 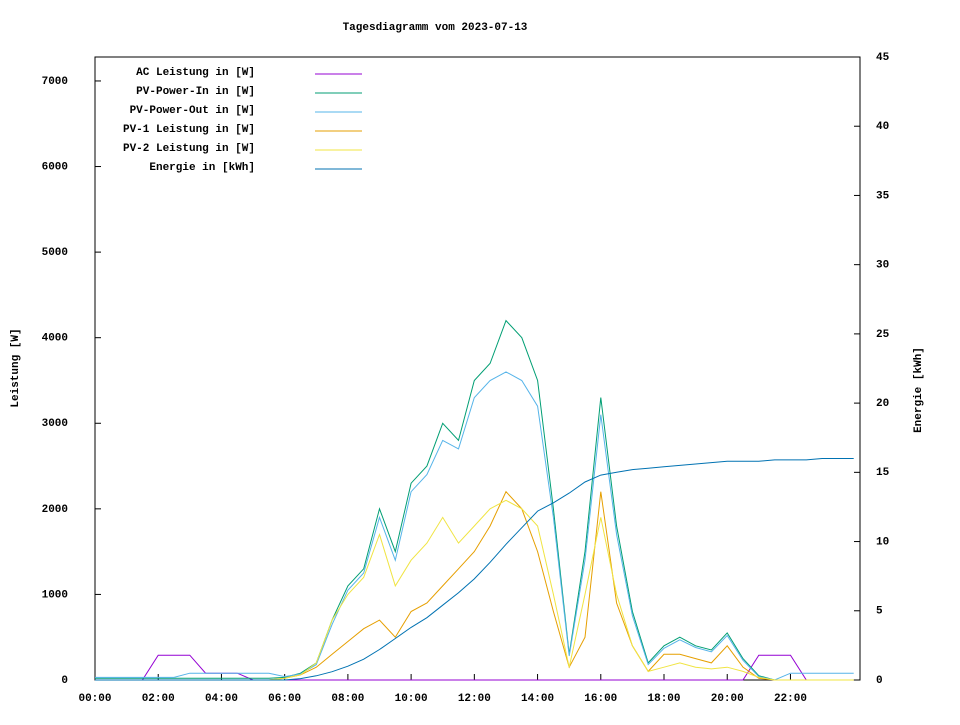 I want to click on y2-tick-label: 5, so click(x=879, y=612).